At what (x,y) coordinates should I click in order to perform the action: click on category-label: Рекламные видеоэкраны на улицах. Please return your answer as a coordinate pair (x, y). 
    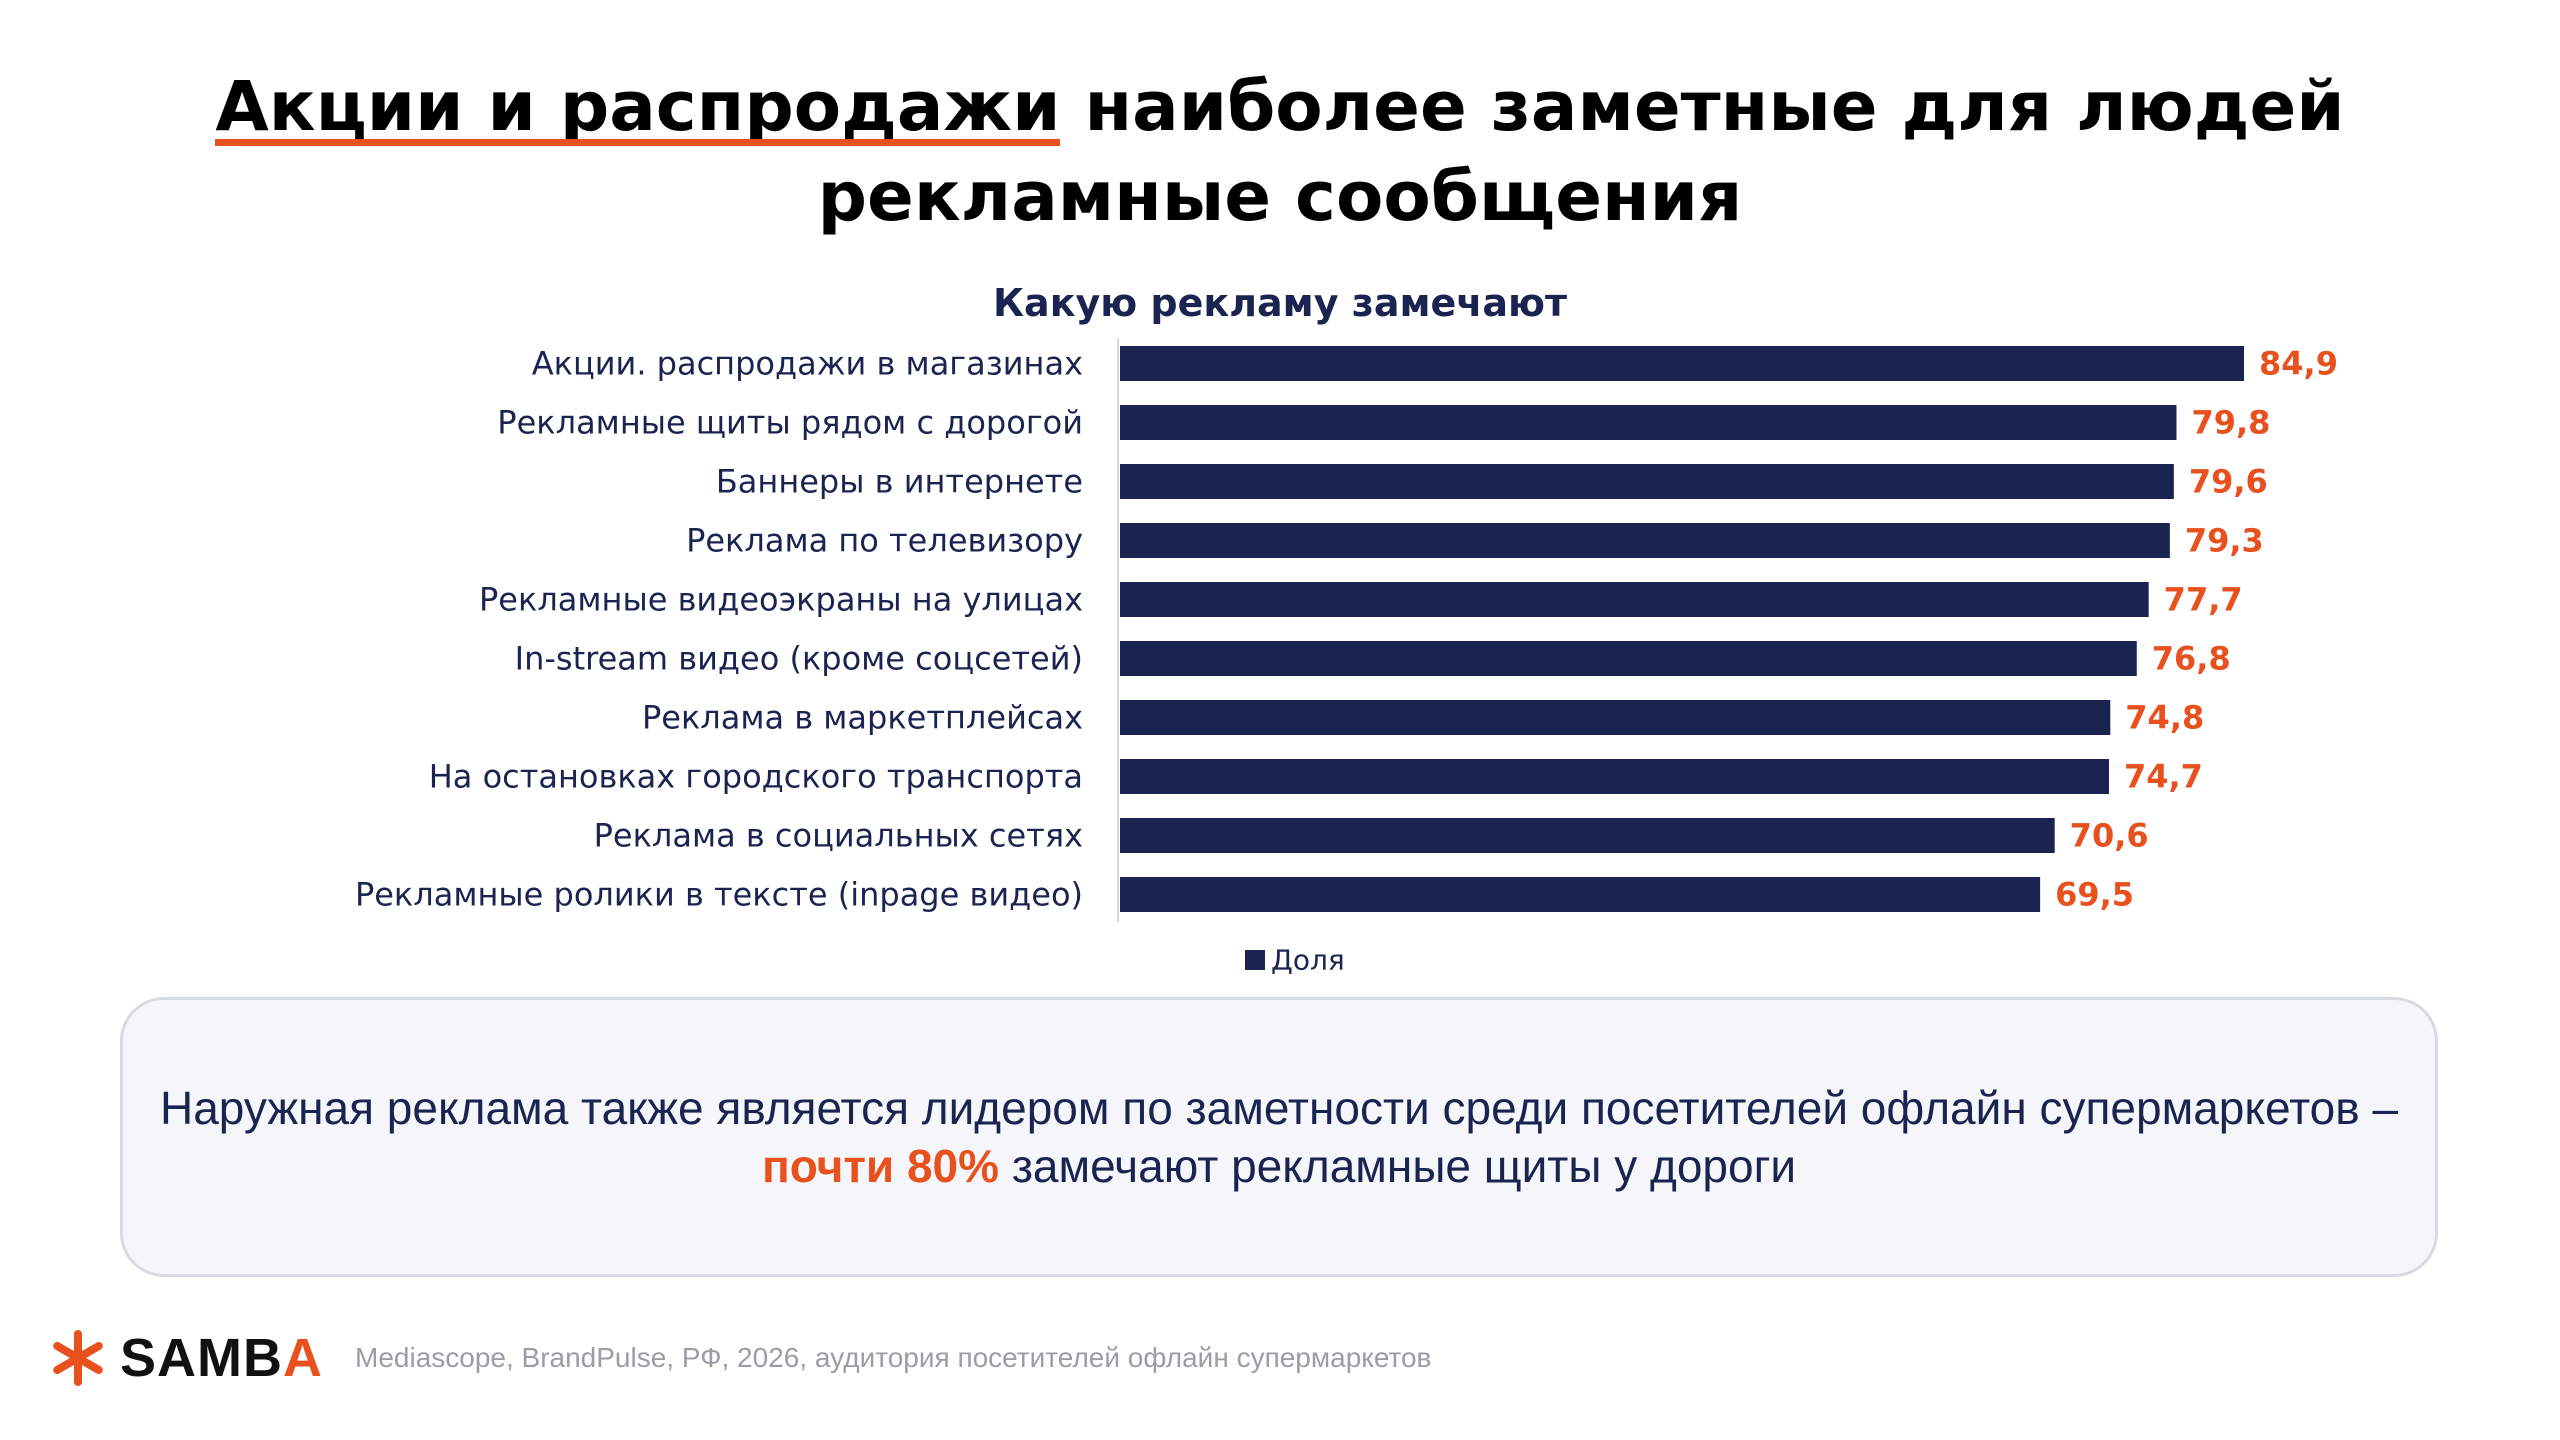
    Looking at the image, I should click on (781, 600).